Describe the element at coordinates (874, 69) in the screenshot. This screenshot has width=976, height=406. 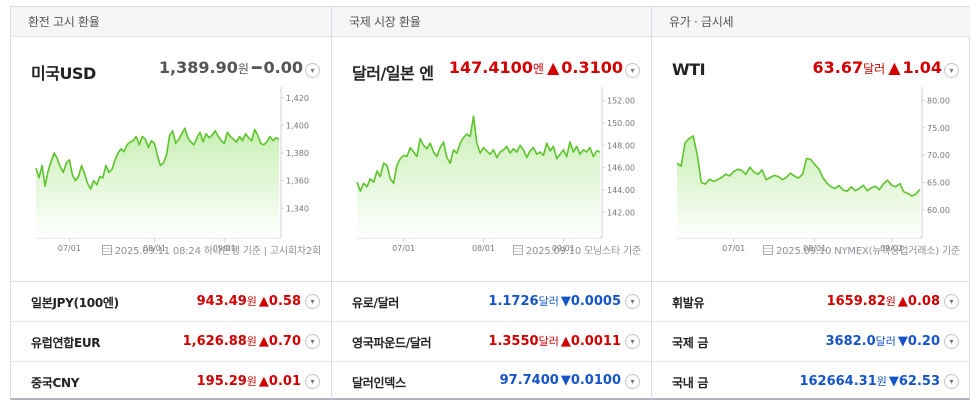
I see `price-unit: 달러` at that location.